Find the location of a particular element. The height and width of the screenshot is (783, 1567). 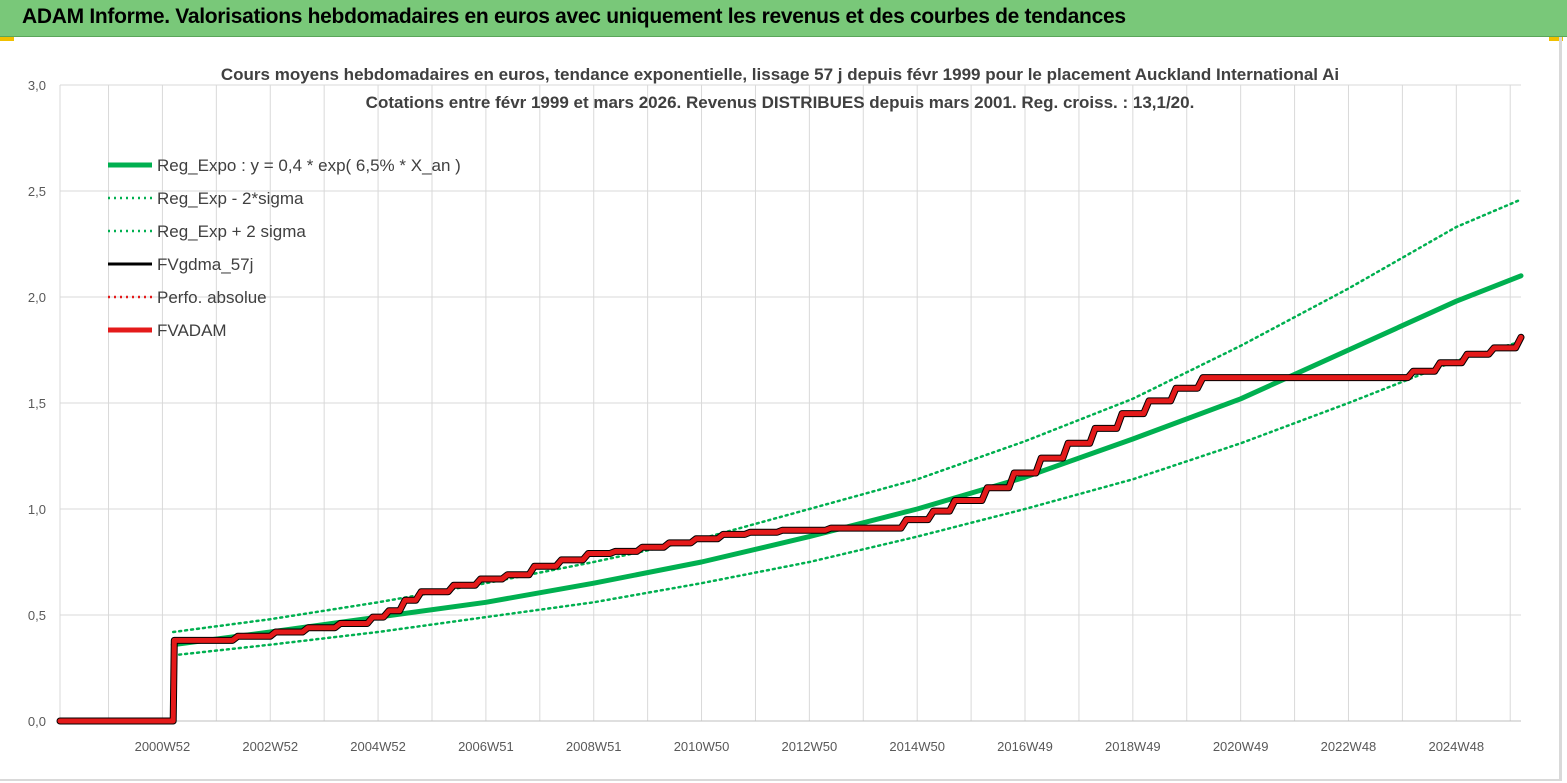

x-tick-label: 2020W49 is located at coordinates (1241, 746).